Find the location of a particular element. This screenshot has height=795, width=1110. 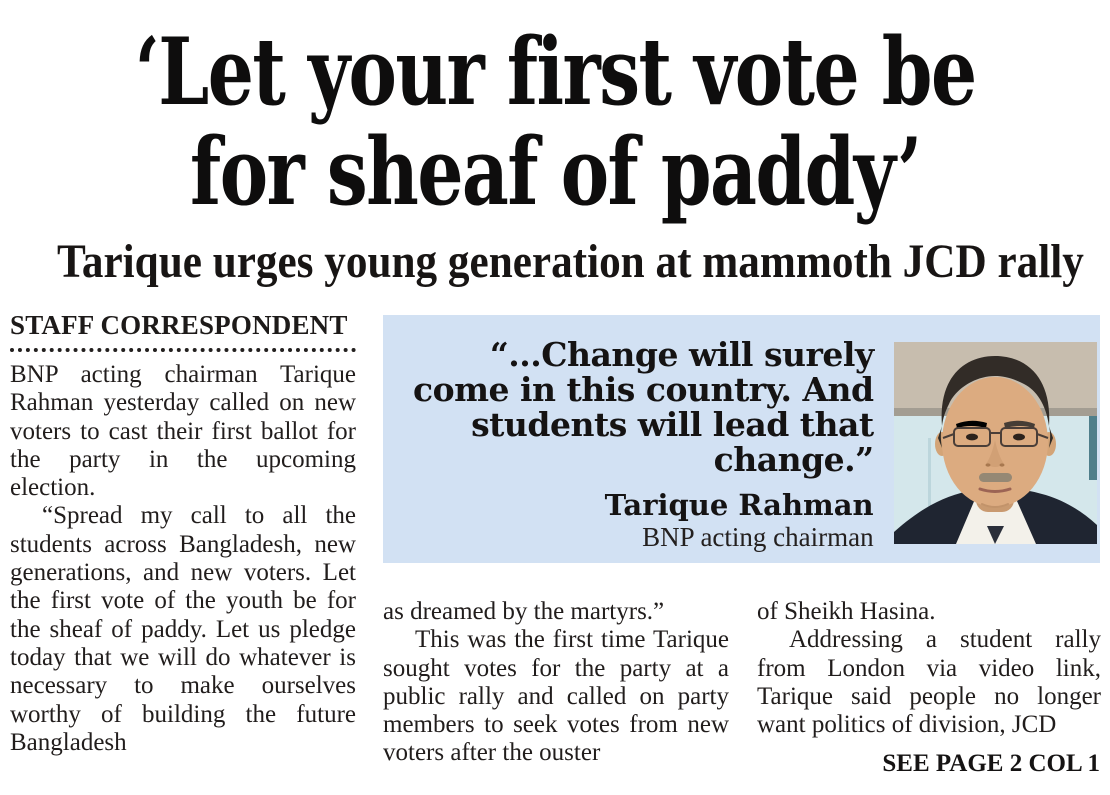

quote-line: come in this country. And is located at coordinates (643, 389).